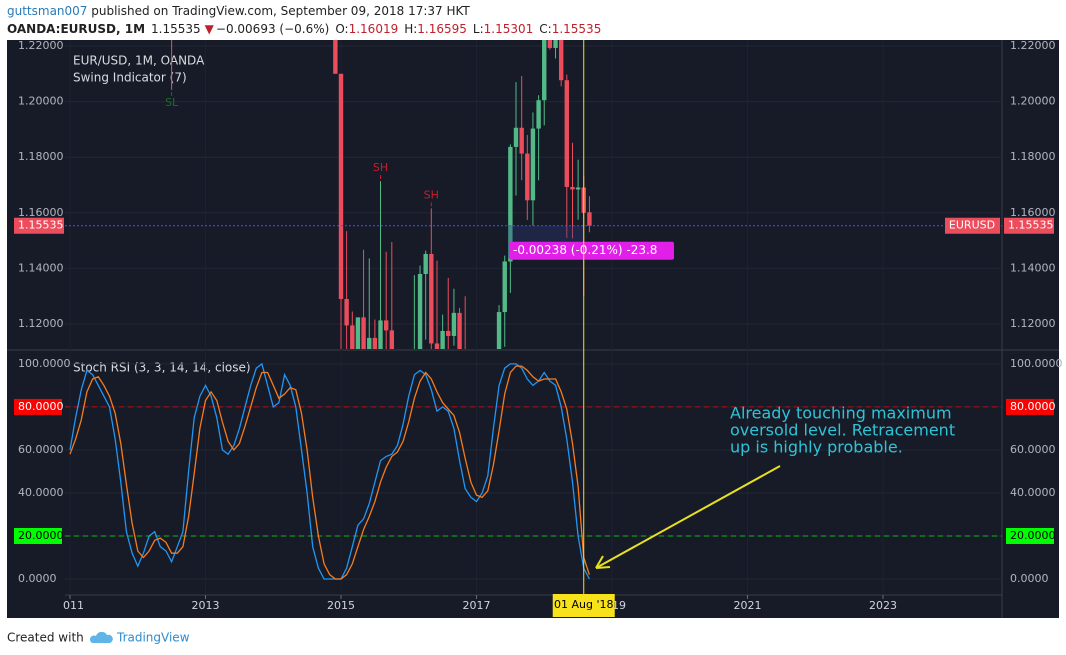  Describe the element at coordinates (47, 11) in the screenshot. I see `author: guttsman007` at that location.